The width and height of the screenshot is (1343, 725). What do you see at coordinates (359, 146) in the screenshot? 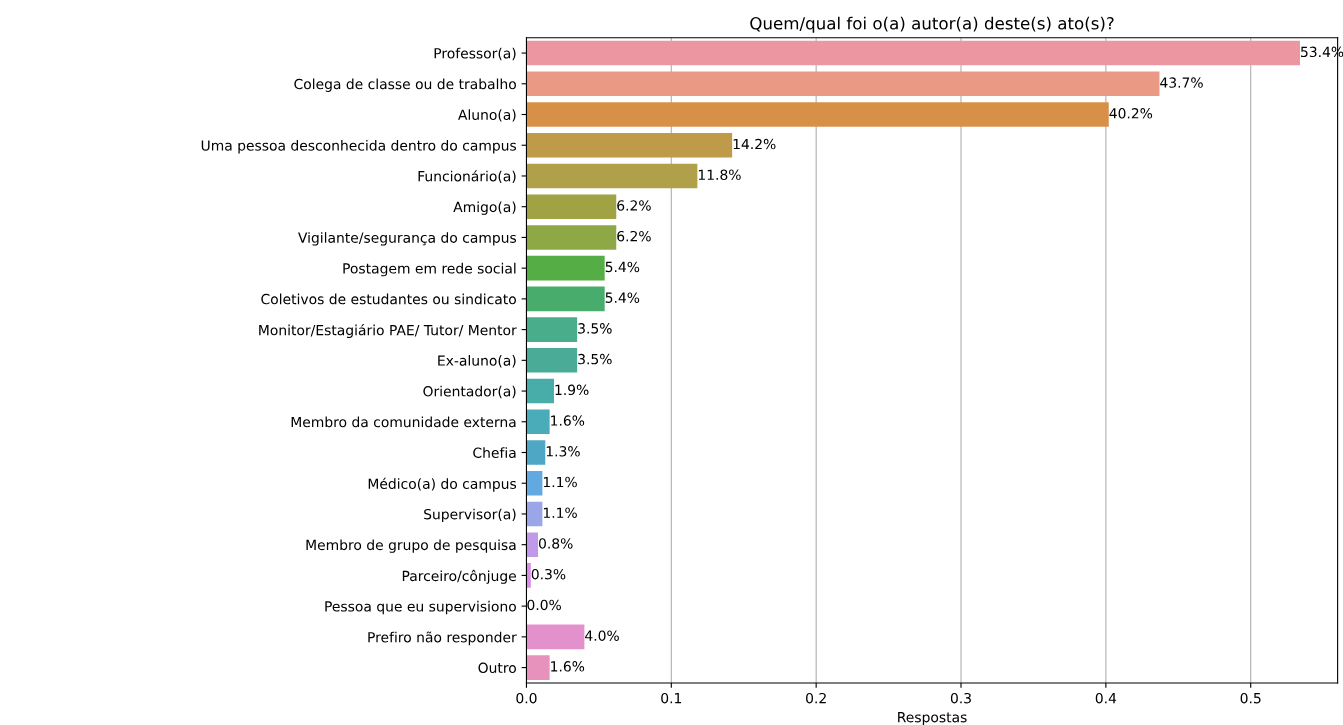
I see `y-tick-label: Uma pessoa desconhecida dentro do campus` at bounding box center [359, 146].